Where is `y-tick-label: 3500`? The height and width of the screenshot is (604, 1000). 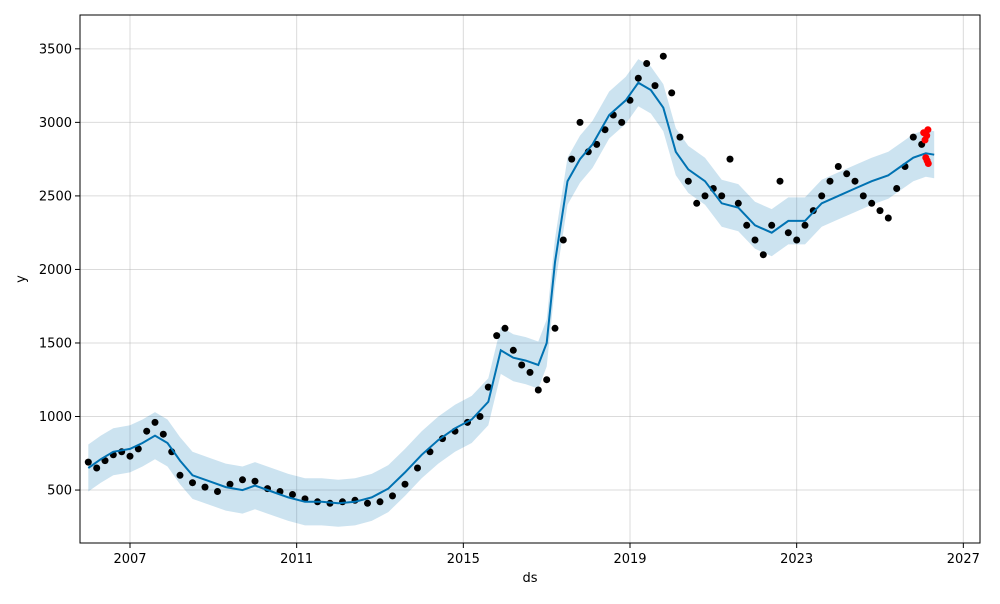
y-tick-label: 3500 is located at coordinates (55, 49).